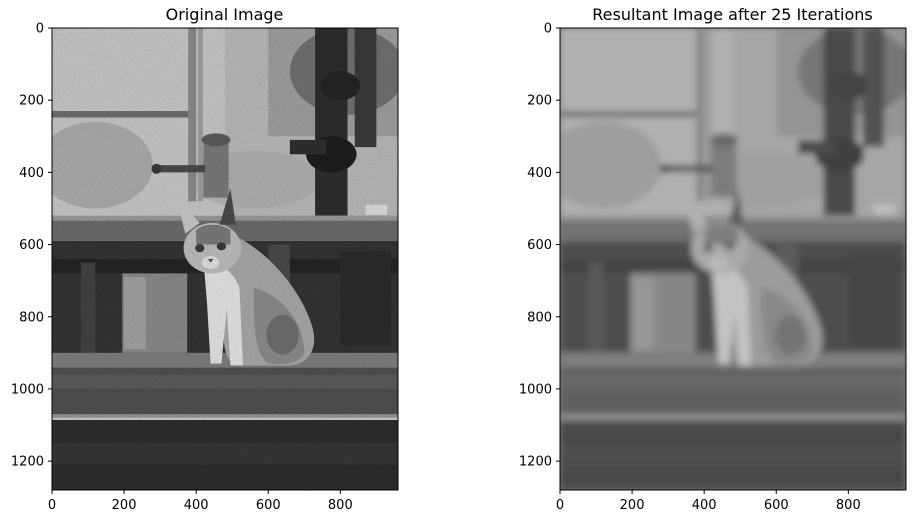 This screenshot has height=518, width=922. I want to click on left-y-tick-label: 0, so click(40, 29).